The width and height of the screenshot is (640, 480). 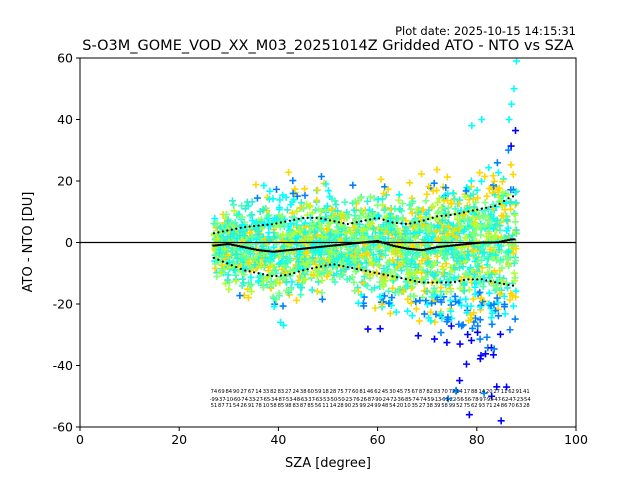 I want to click on bin-stat-label: -85, so click(x=407, y=400).